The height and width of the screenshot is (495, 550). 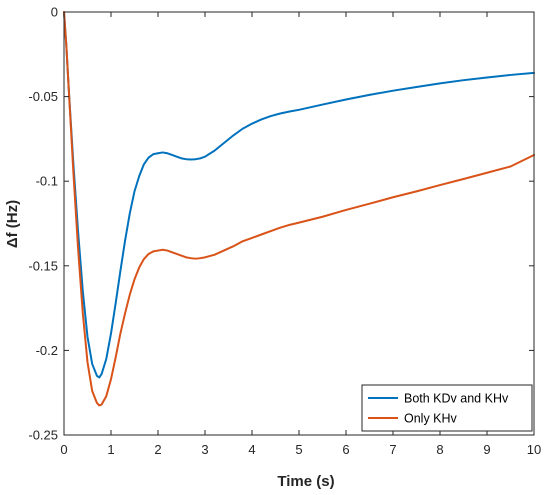 I want to click on x-axis-label: Time (s), so click(x=305, y=481).